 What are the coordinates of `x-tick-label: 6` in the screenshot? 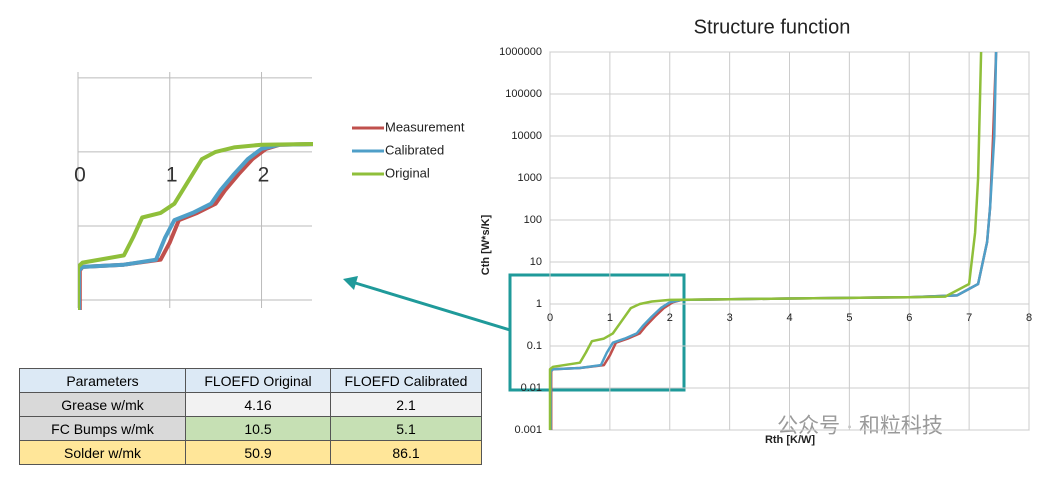 It's located at (909, 318).